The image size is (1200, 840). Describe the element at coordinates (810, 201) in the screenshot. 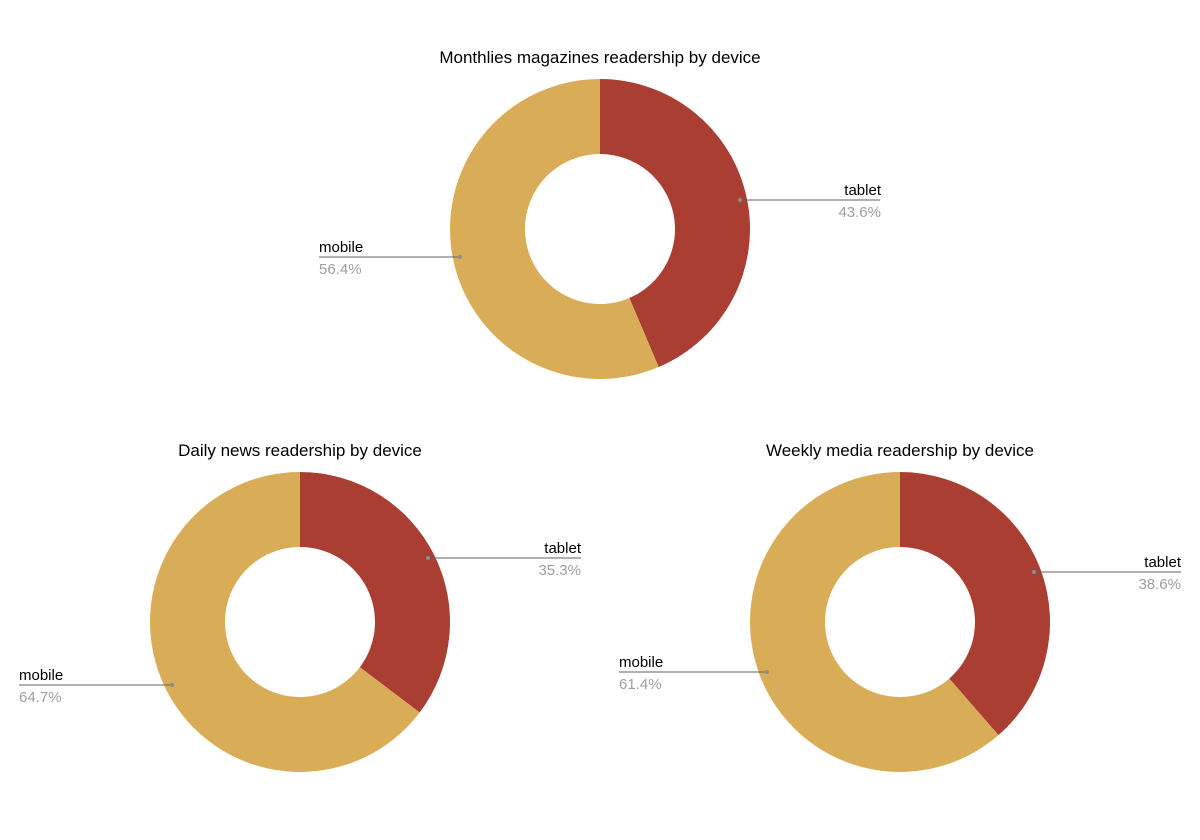

I see `label-tablet: tablet 43.6%` at that location.